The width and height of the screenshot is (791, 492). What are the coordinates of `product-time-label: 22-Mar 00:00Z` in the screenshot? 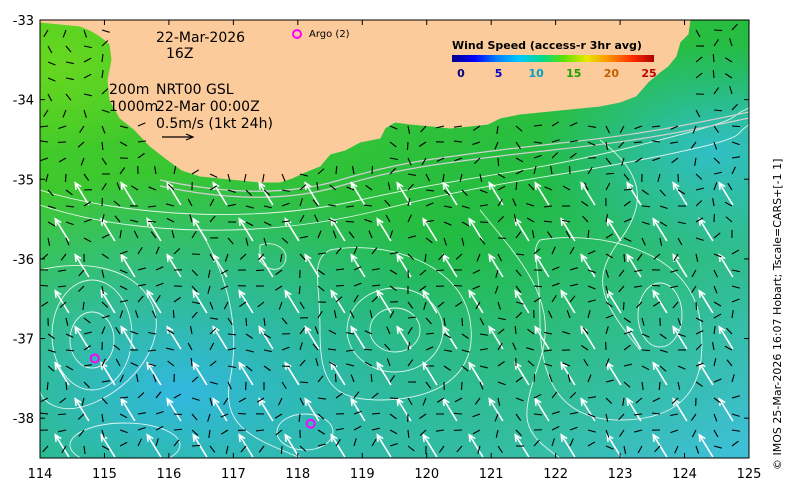 It's located at (208, 107).